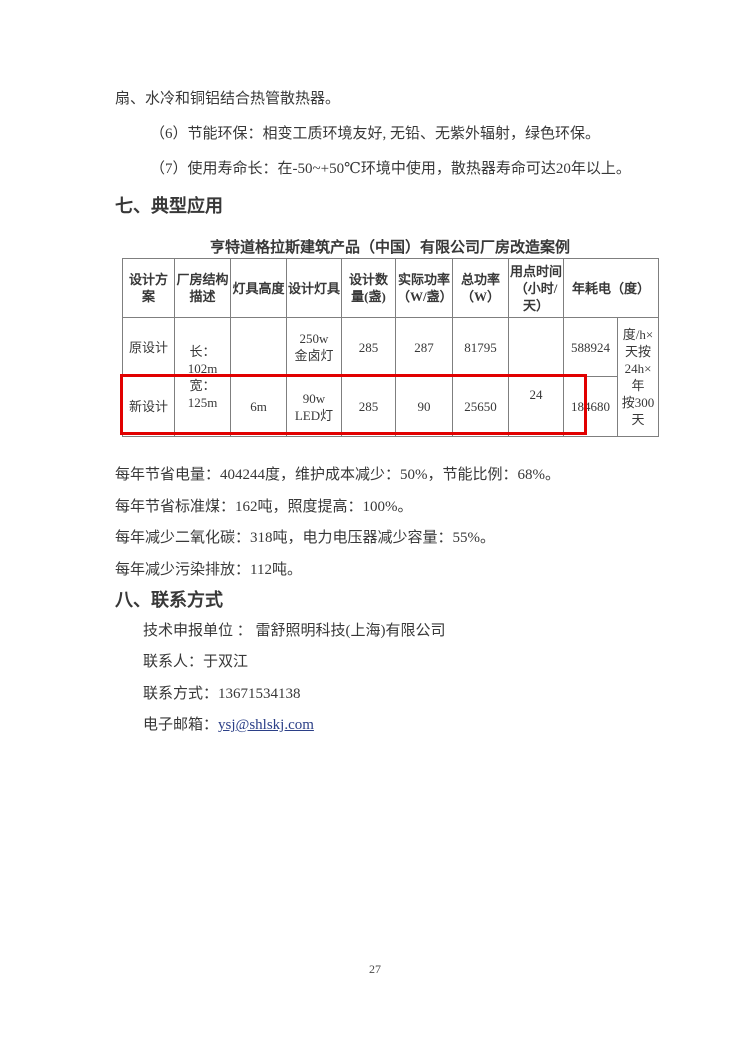  I want to click on col-header-hours: 用点时间（小时/天）, so click(536, 288).